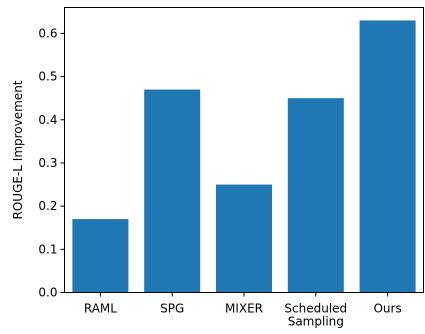 The width and height of the screenshot is (425, 334). What do you see at coordinates (100, 256) in the screenshot?
I see `bar-raml` at bounding box center [100, 256].